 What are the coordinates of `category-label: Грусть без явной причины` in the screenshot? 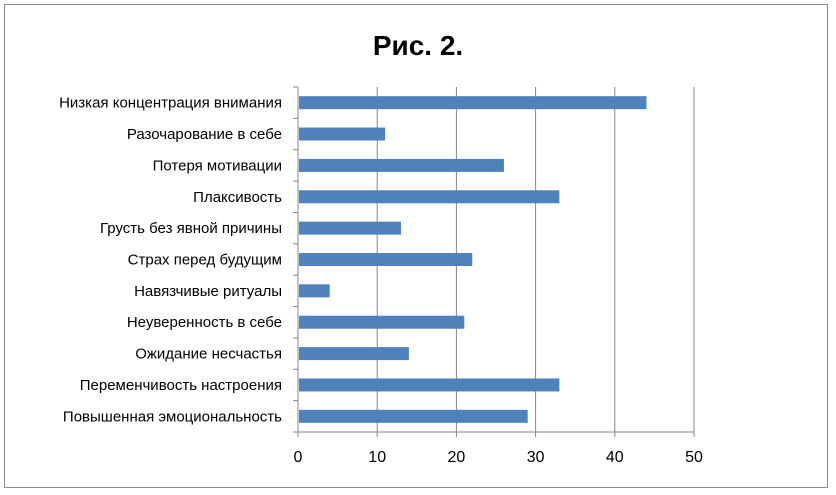 It's located at (191, 228).